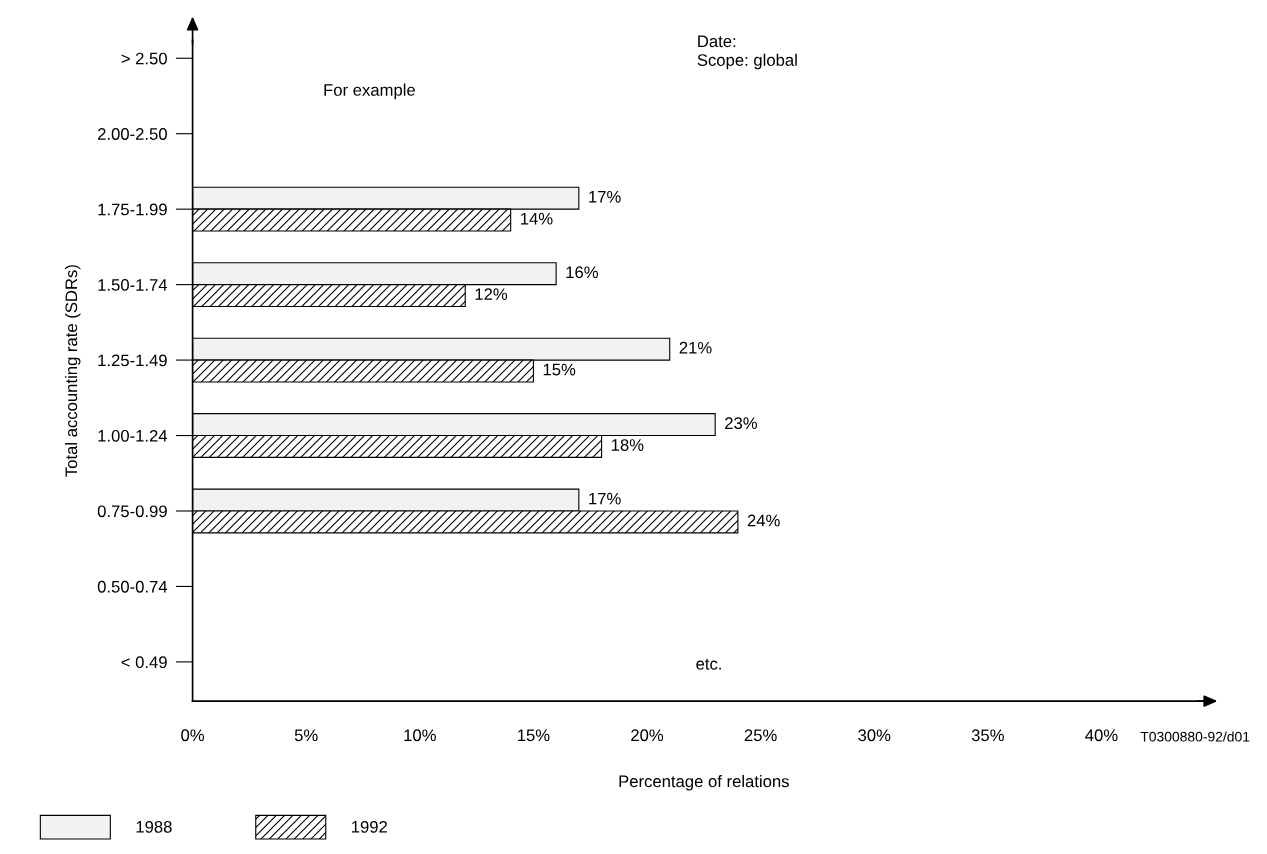  Describe the element at coordinates (369, 826) in the screenshot. I see `legend-label: 1992` at that location.